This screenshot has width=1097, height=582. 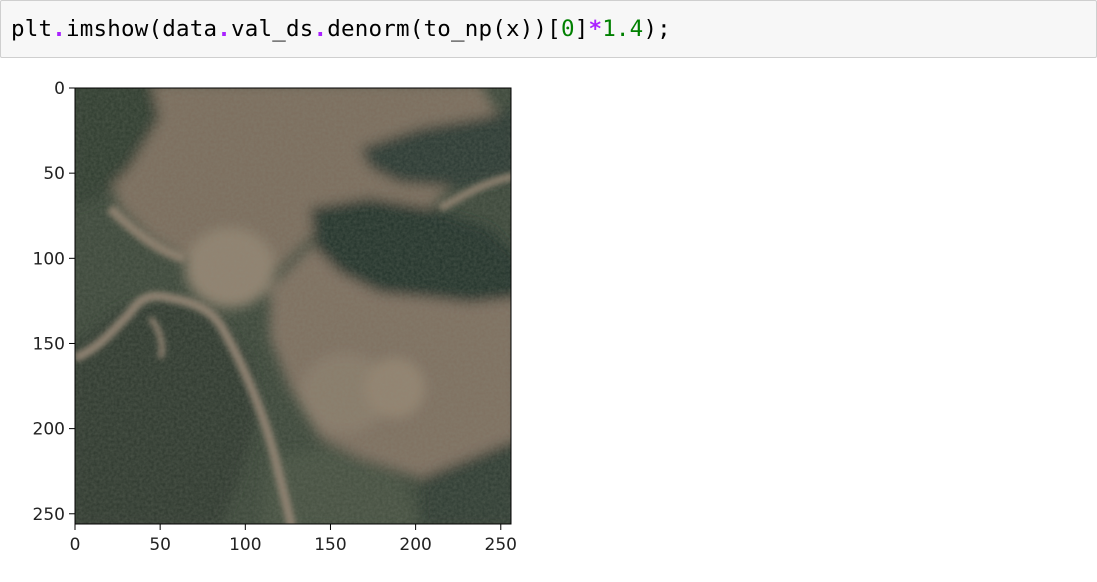 I want to click on code-token: plt, so click(x=32, y=29).